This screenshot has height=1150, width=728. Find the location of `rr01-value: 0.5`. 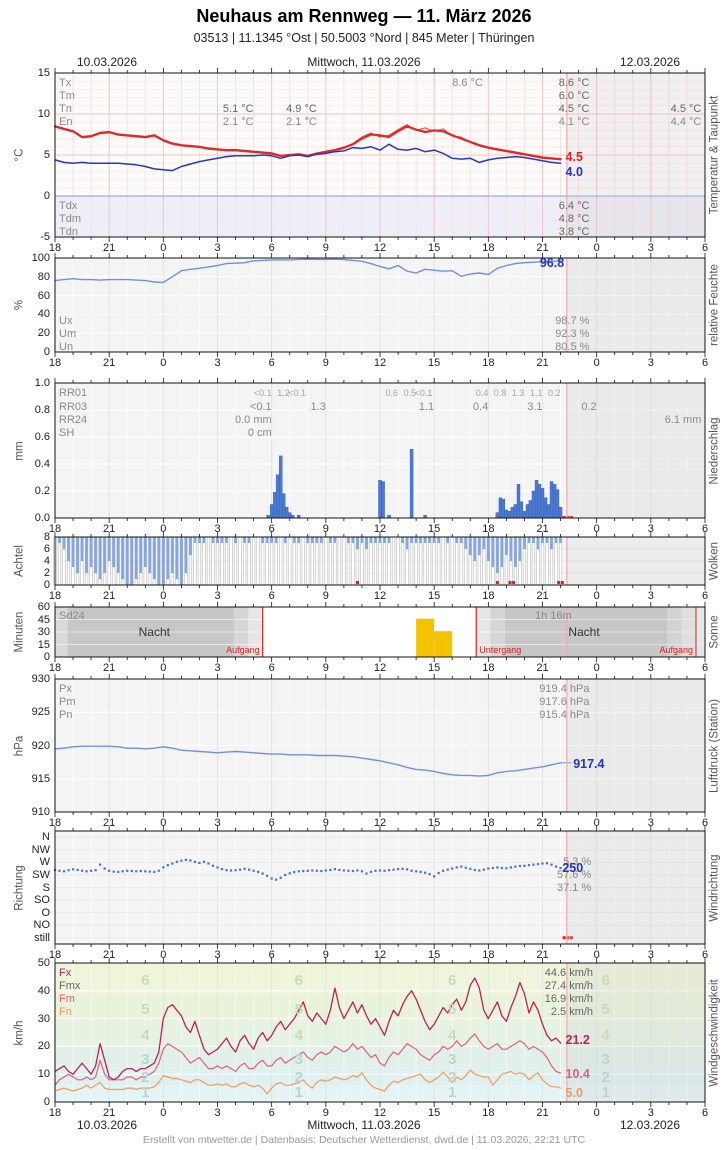

rr01-value: 0.5 is located at coordinates (410, 393).